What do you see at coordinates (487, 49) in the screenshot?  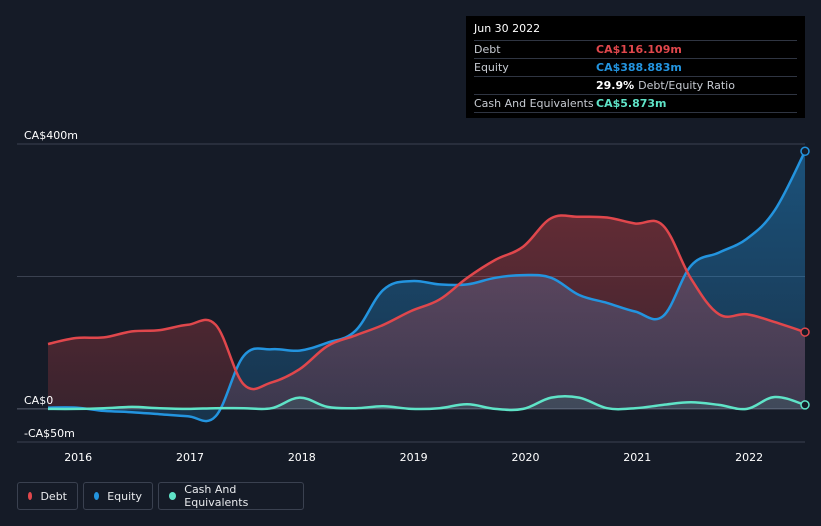 I see `tooltip-debt-label: Debt` at bounding box center [487, 49].